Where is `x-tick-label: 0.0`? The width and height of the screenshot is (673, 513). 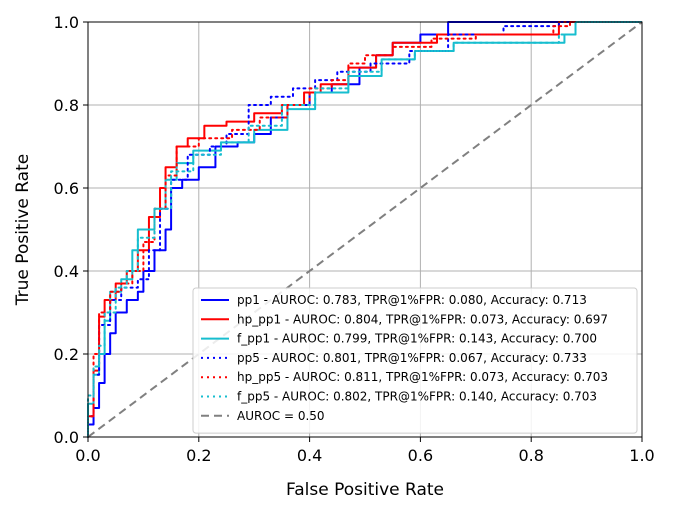
x-tick-label: 0.0 is located at coordinates (87, 455).